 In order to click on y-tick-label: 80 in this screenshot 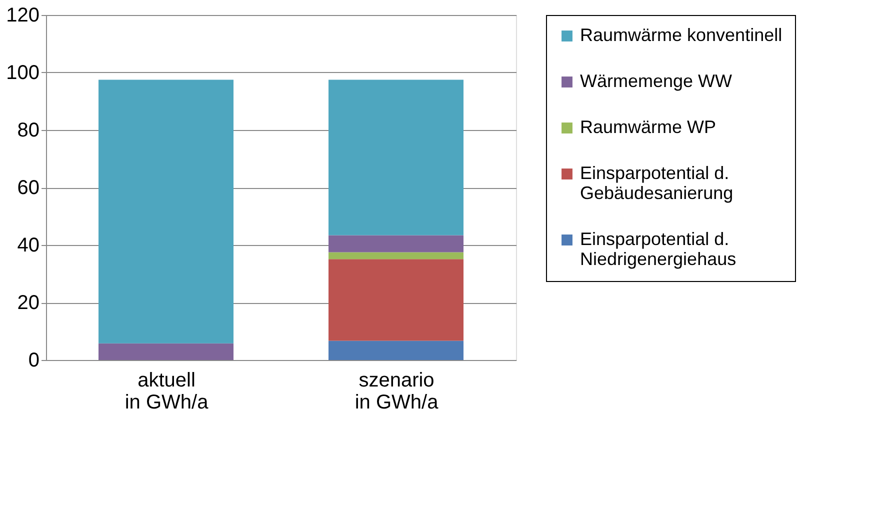, I will do `click(28, 131)`.